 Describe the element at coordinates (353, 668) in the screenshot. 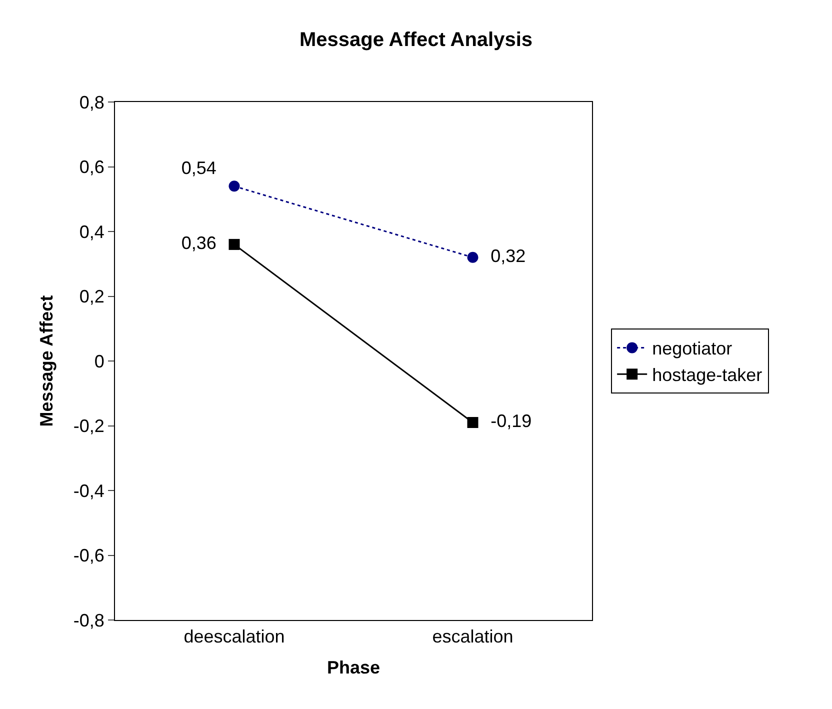

I see `x-axis-title: Phase` at that location.